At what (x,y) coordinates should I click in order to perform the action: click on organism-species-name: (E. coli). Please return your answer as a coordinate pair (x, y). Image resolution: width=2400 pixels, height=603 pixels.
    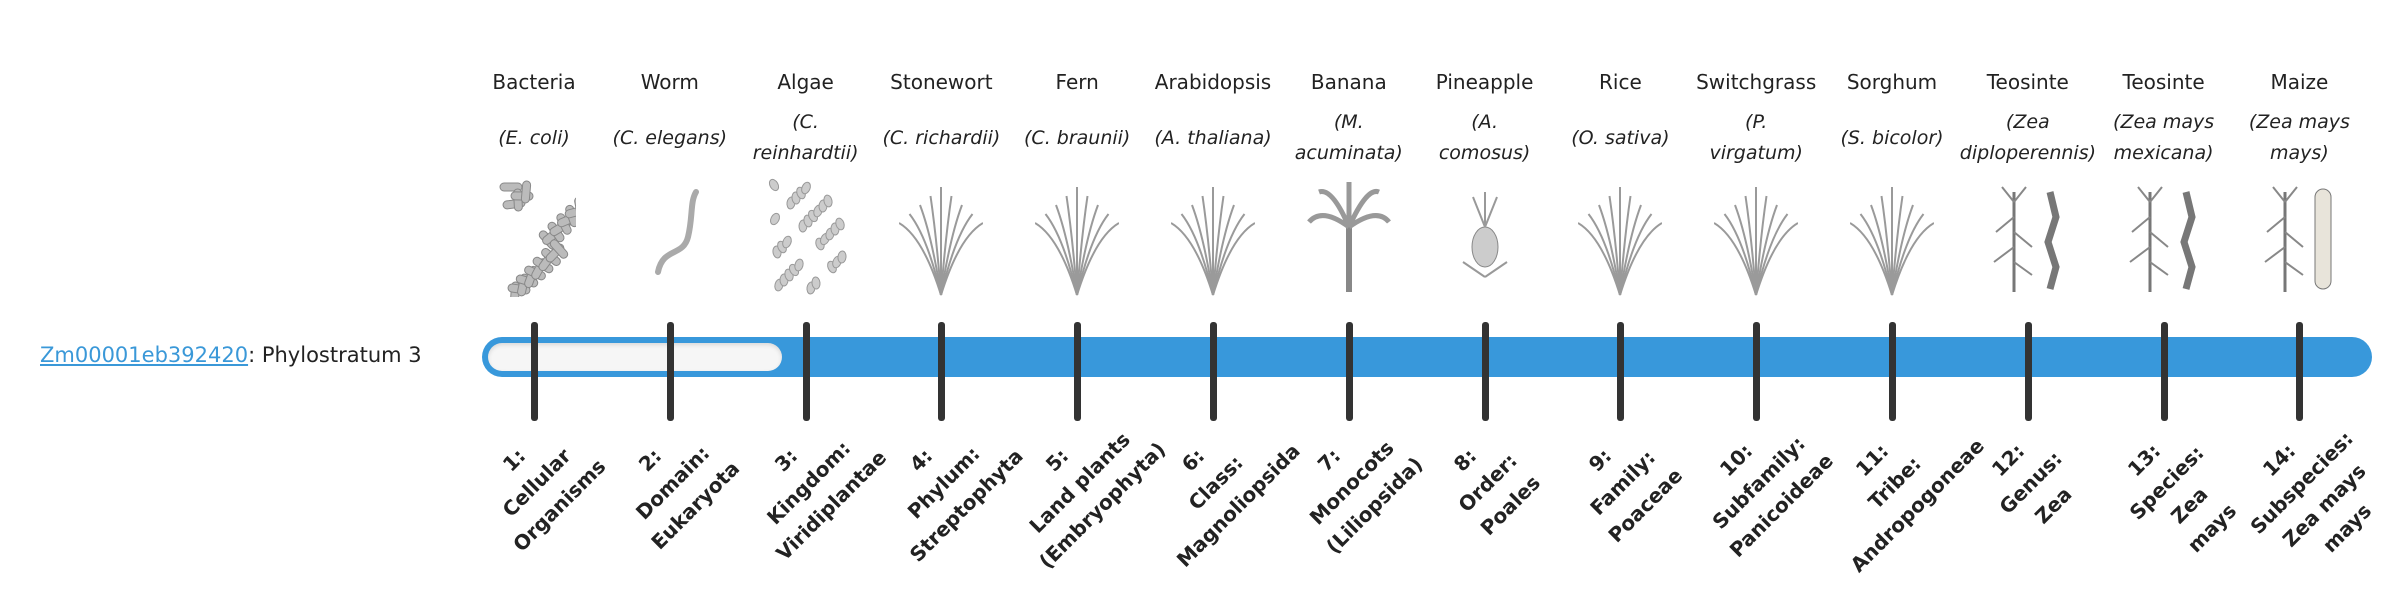
    Looking at the image, I should click on (534, 138).